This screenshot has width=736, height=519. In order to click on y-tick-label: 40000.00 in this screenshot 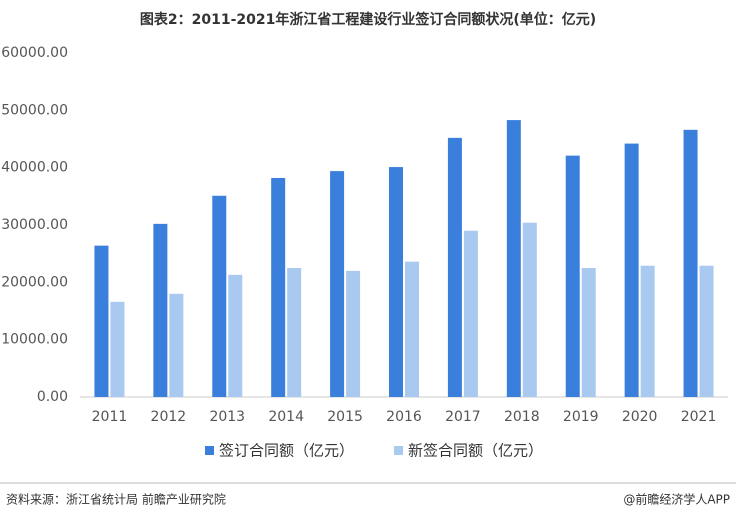, I will do `click(34, 168)`.